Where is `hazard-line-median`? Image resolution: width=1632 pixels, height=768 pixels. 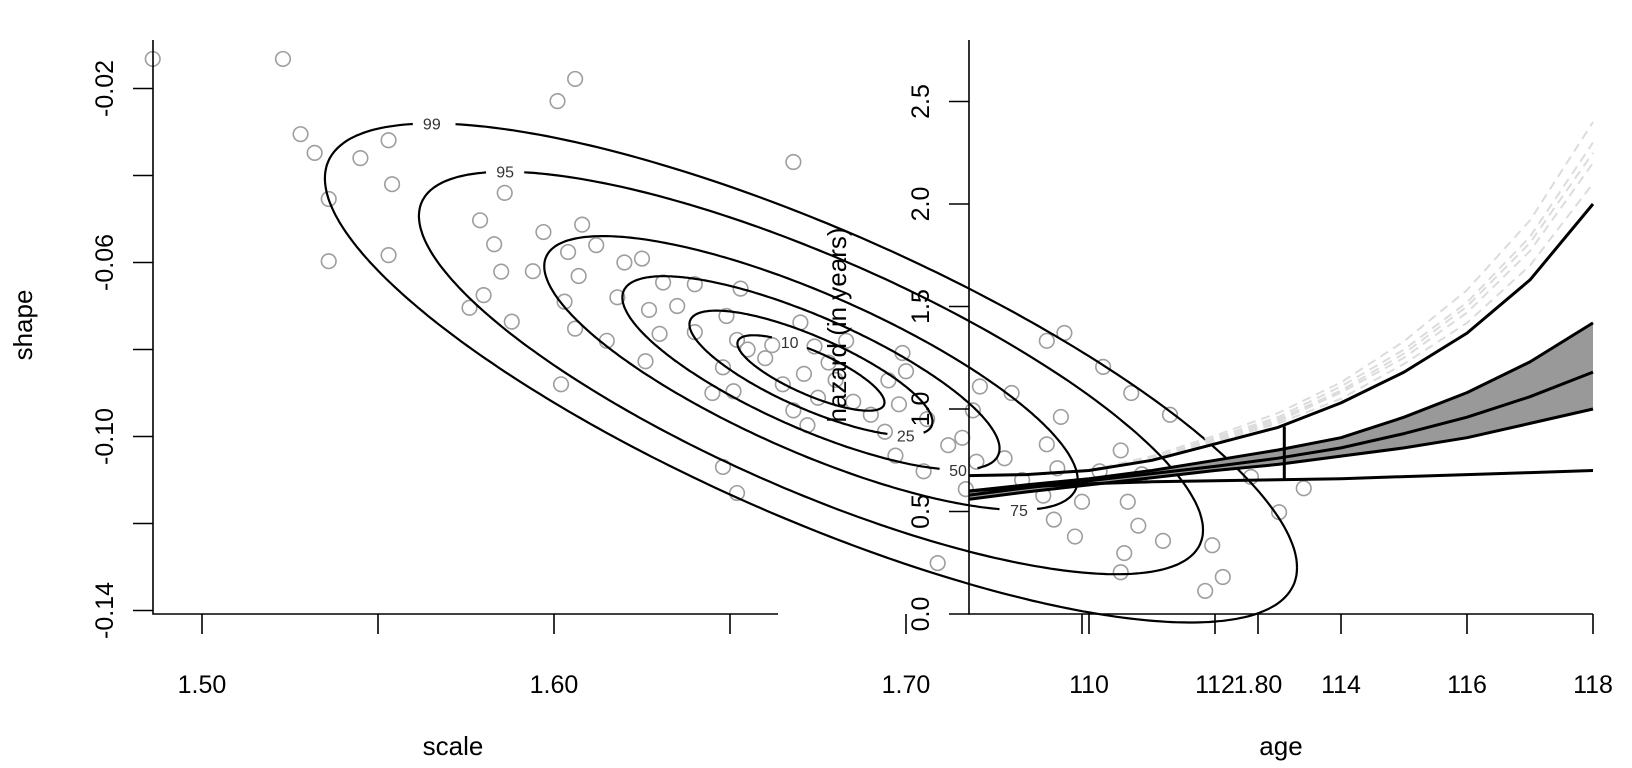
hazard-line-median is located at coordinates (1281, 433).